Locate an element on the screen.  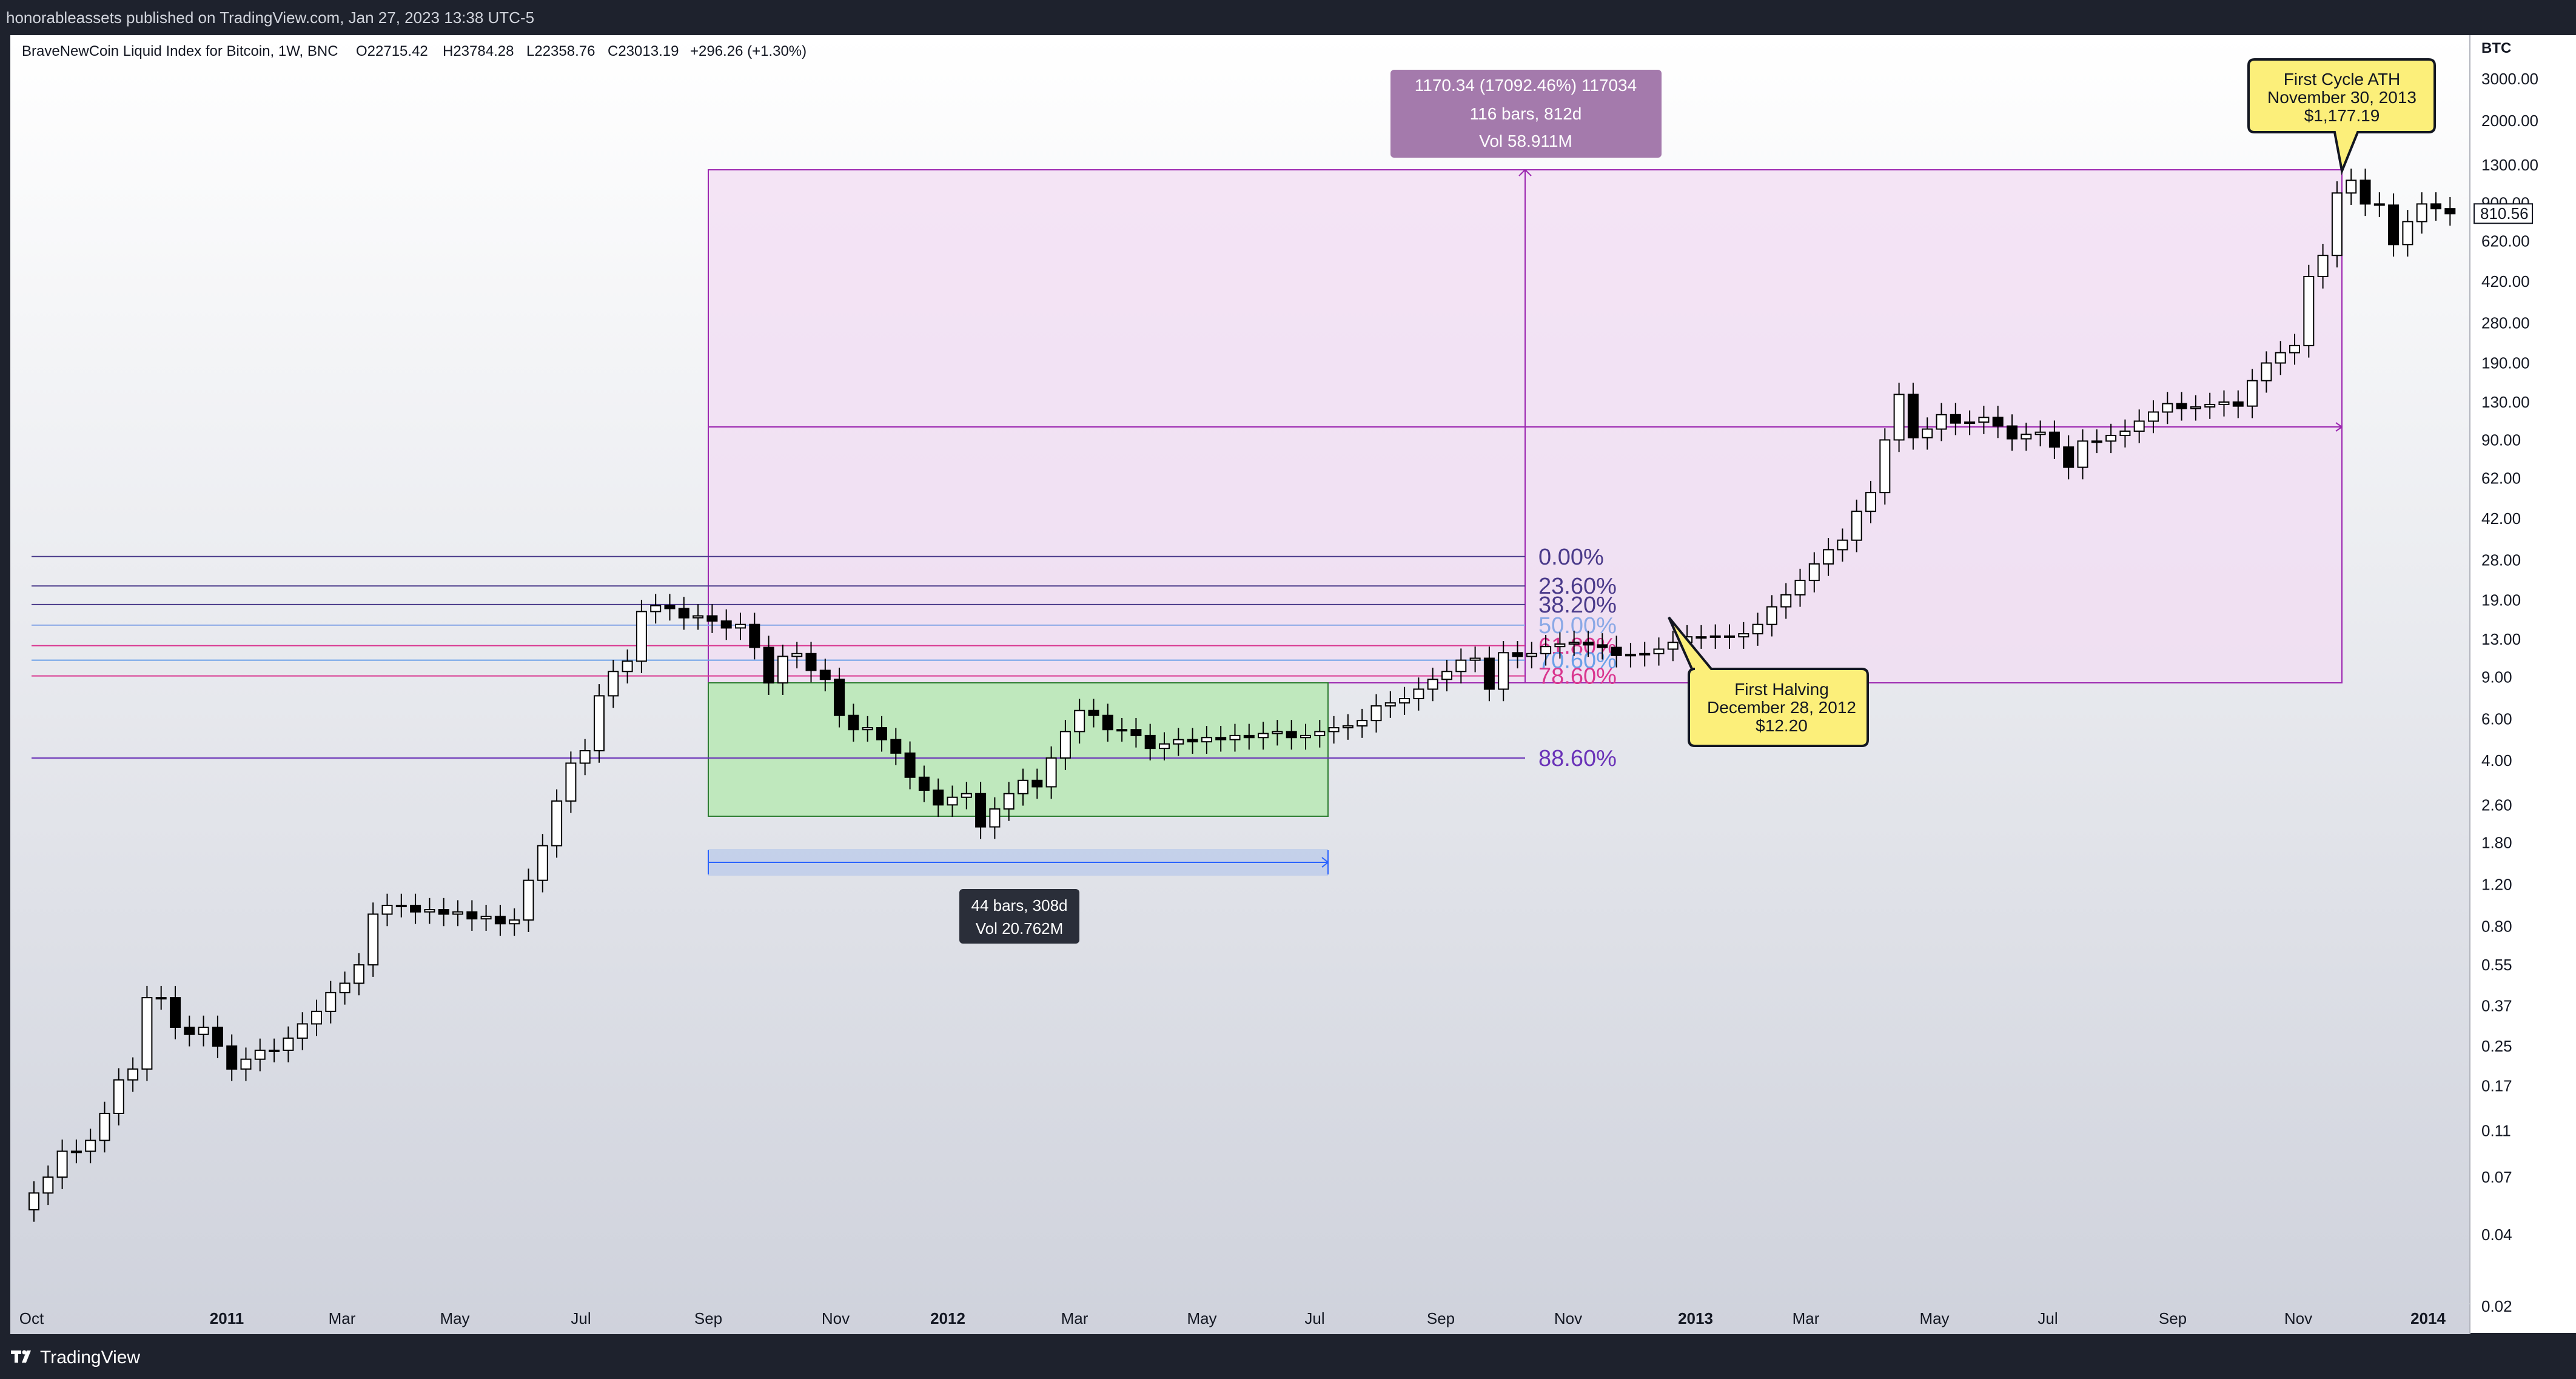
time-tick-label: Sep is located at coordinates (1441, 1318).